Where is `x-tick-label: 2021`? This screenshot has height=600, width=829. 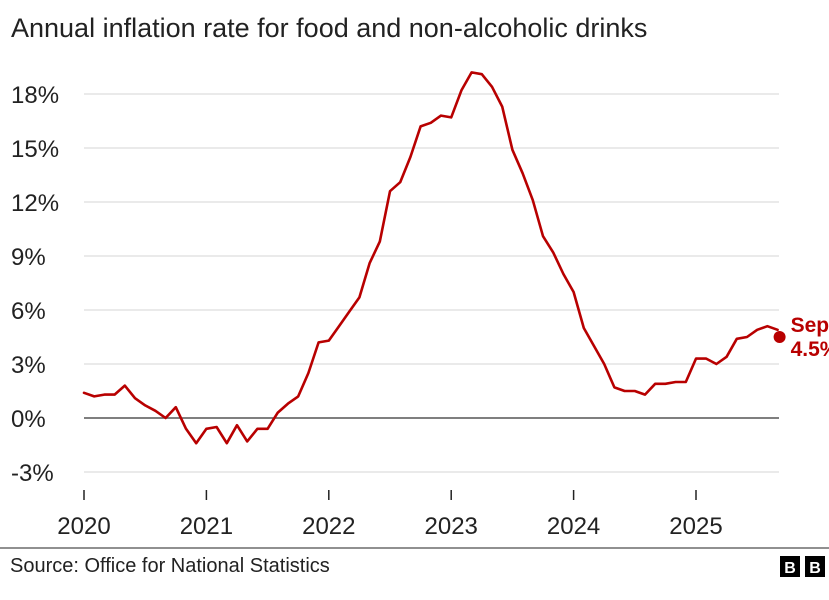
x-tick-label: 2021 is located at coordinates (206, 526).